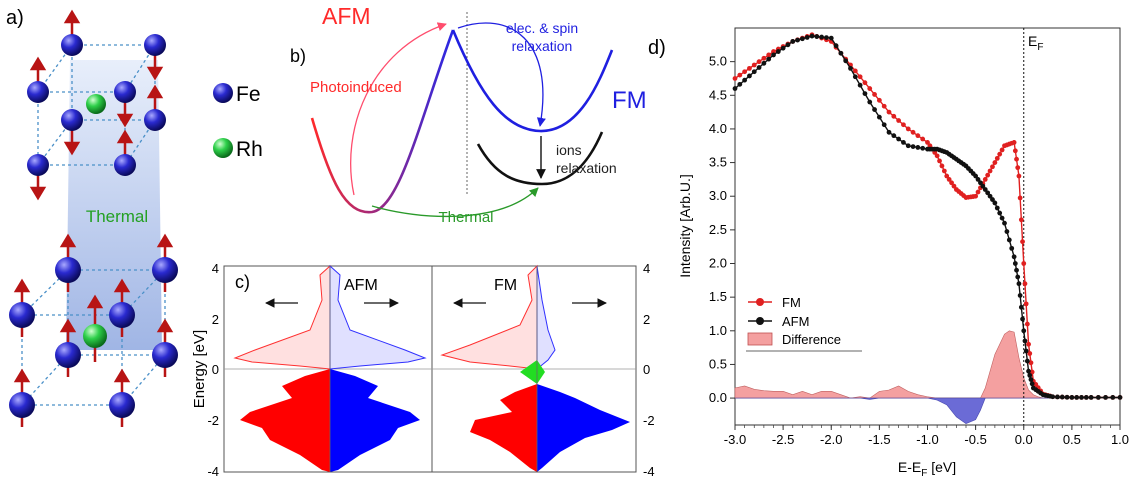 Image resolution: width=1130 pixels, height=485 pixels. What do you see at coordinates (831, 439) in the screenshot?
I see `x-tick-label: -2.0` at bounding box center [831, 439].